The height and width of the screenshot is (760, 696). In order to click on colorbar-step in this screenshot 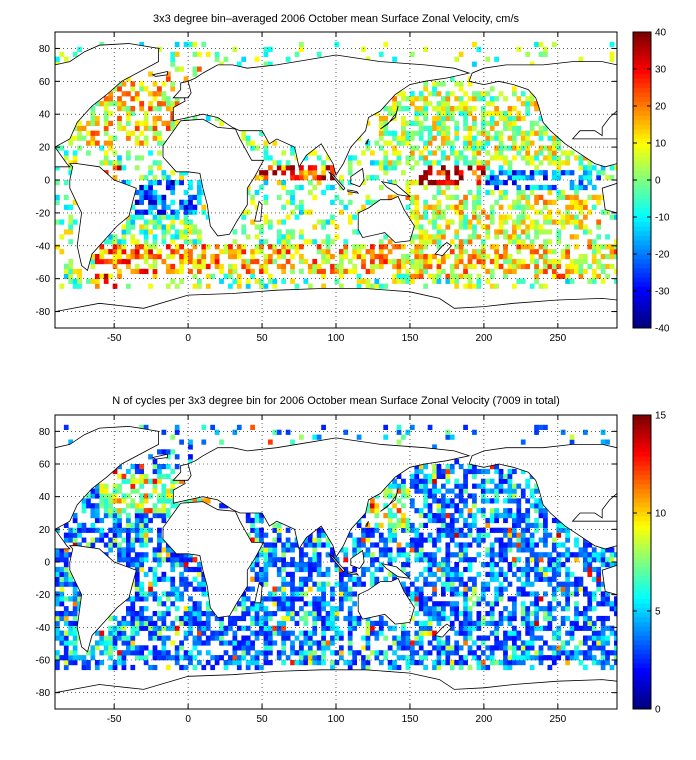, I will do `click(642, 436)`.